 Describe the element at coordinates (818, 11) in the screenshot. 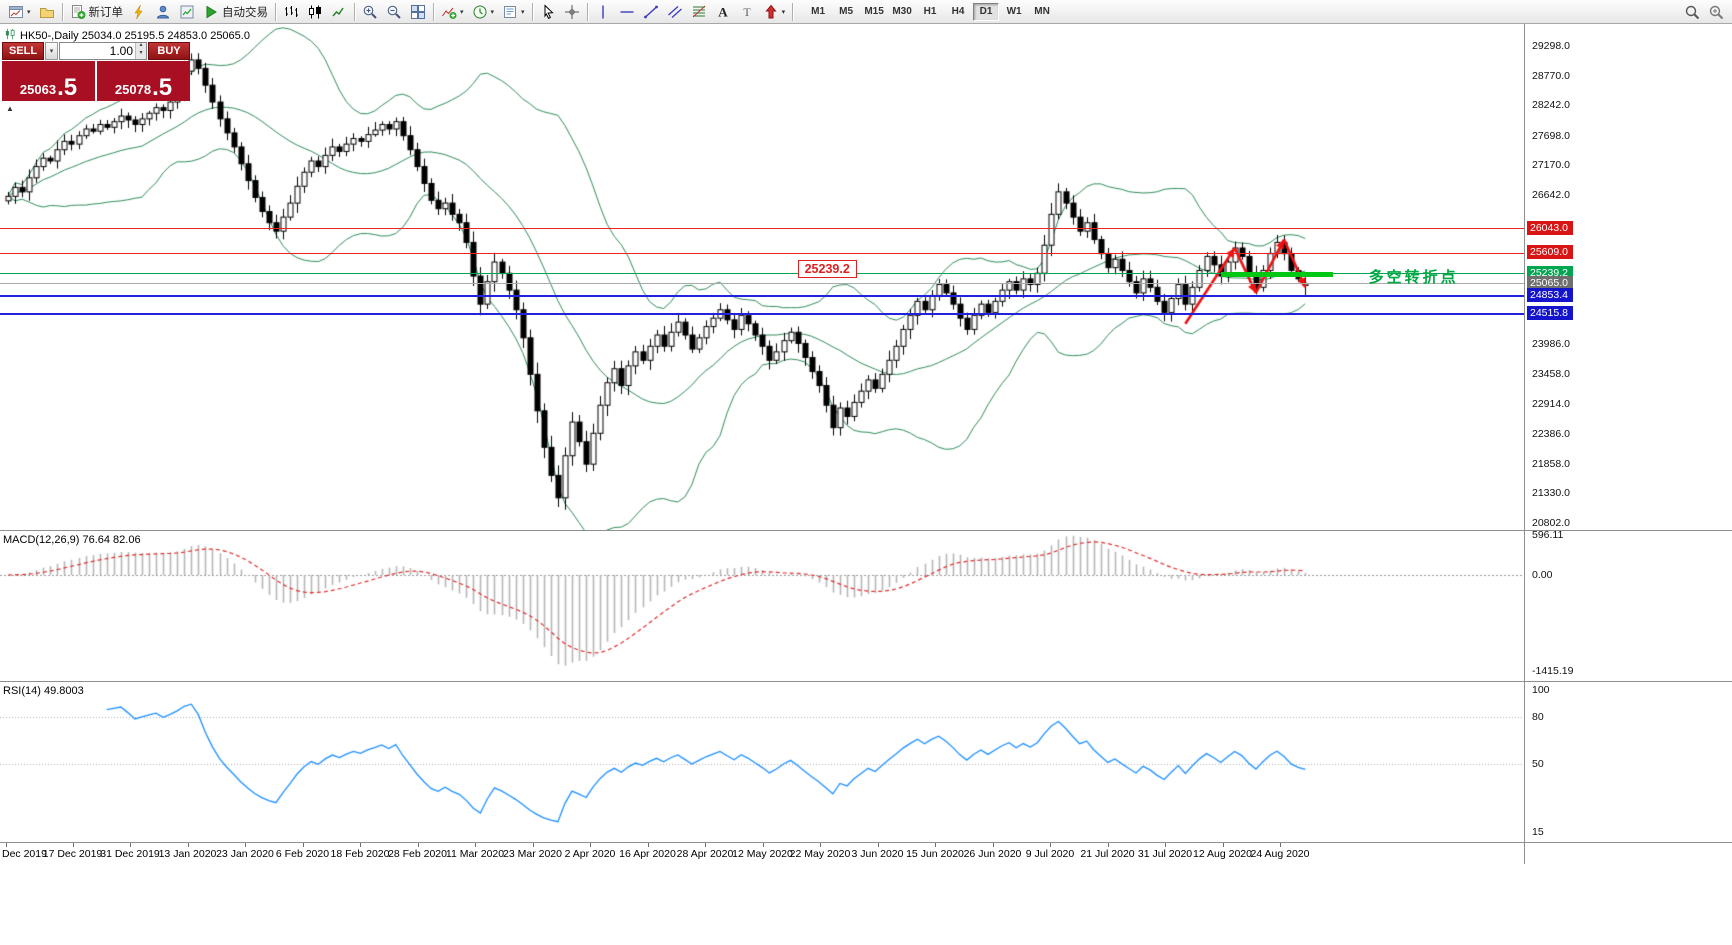

I see `timeframe-m1-button: M1` at that location.